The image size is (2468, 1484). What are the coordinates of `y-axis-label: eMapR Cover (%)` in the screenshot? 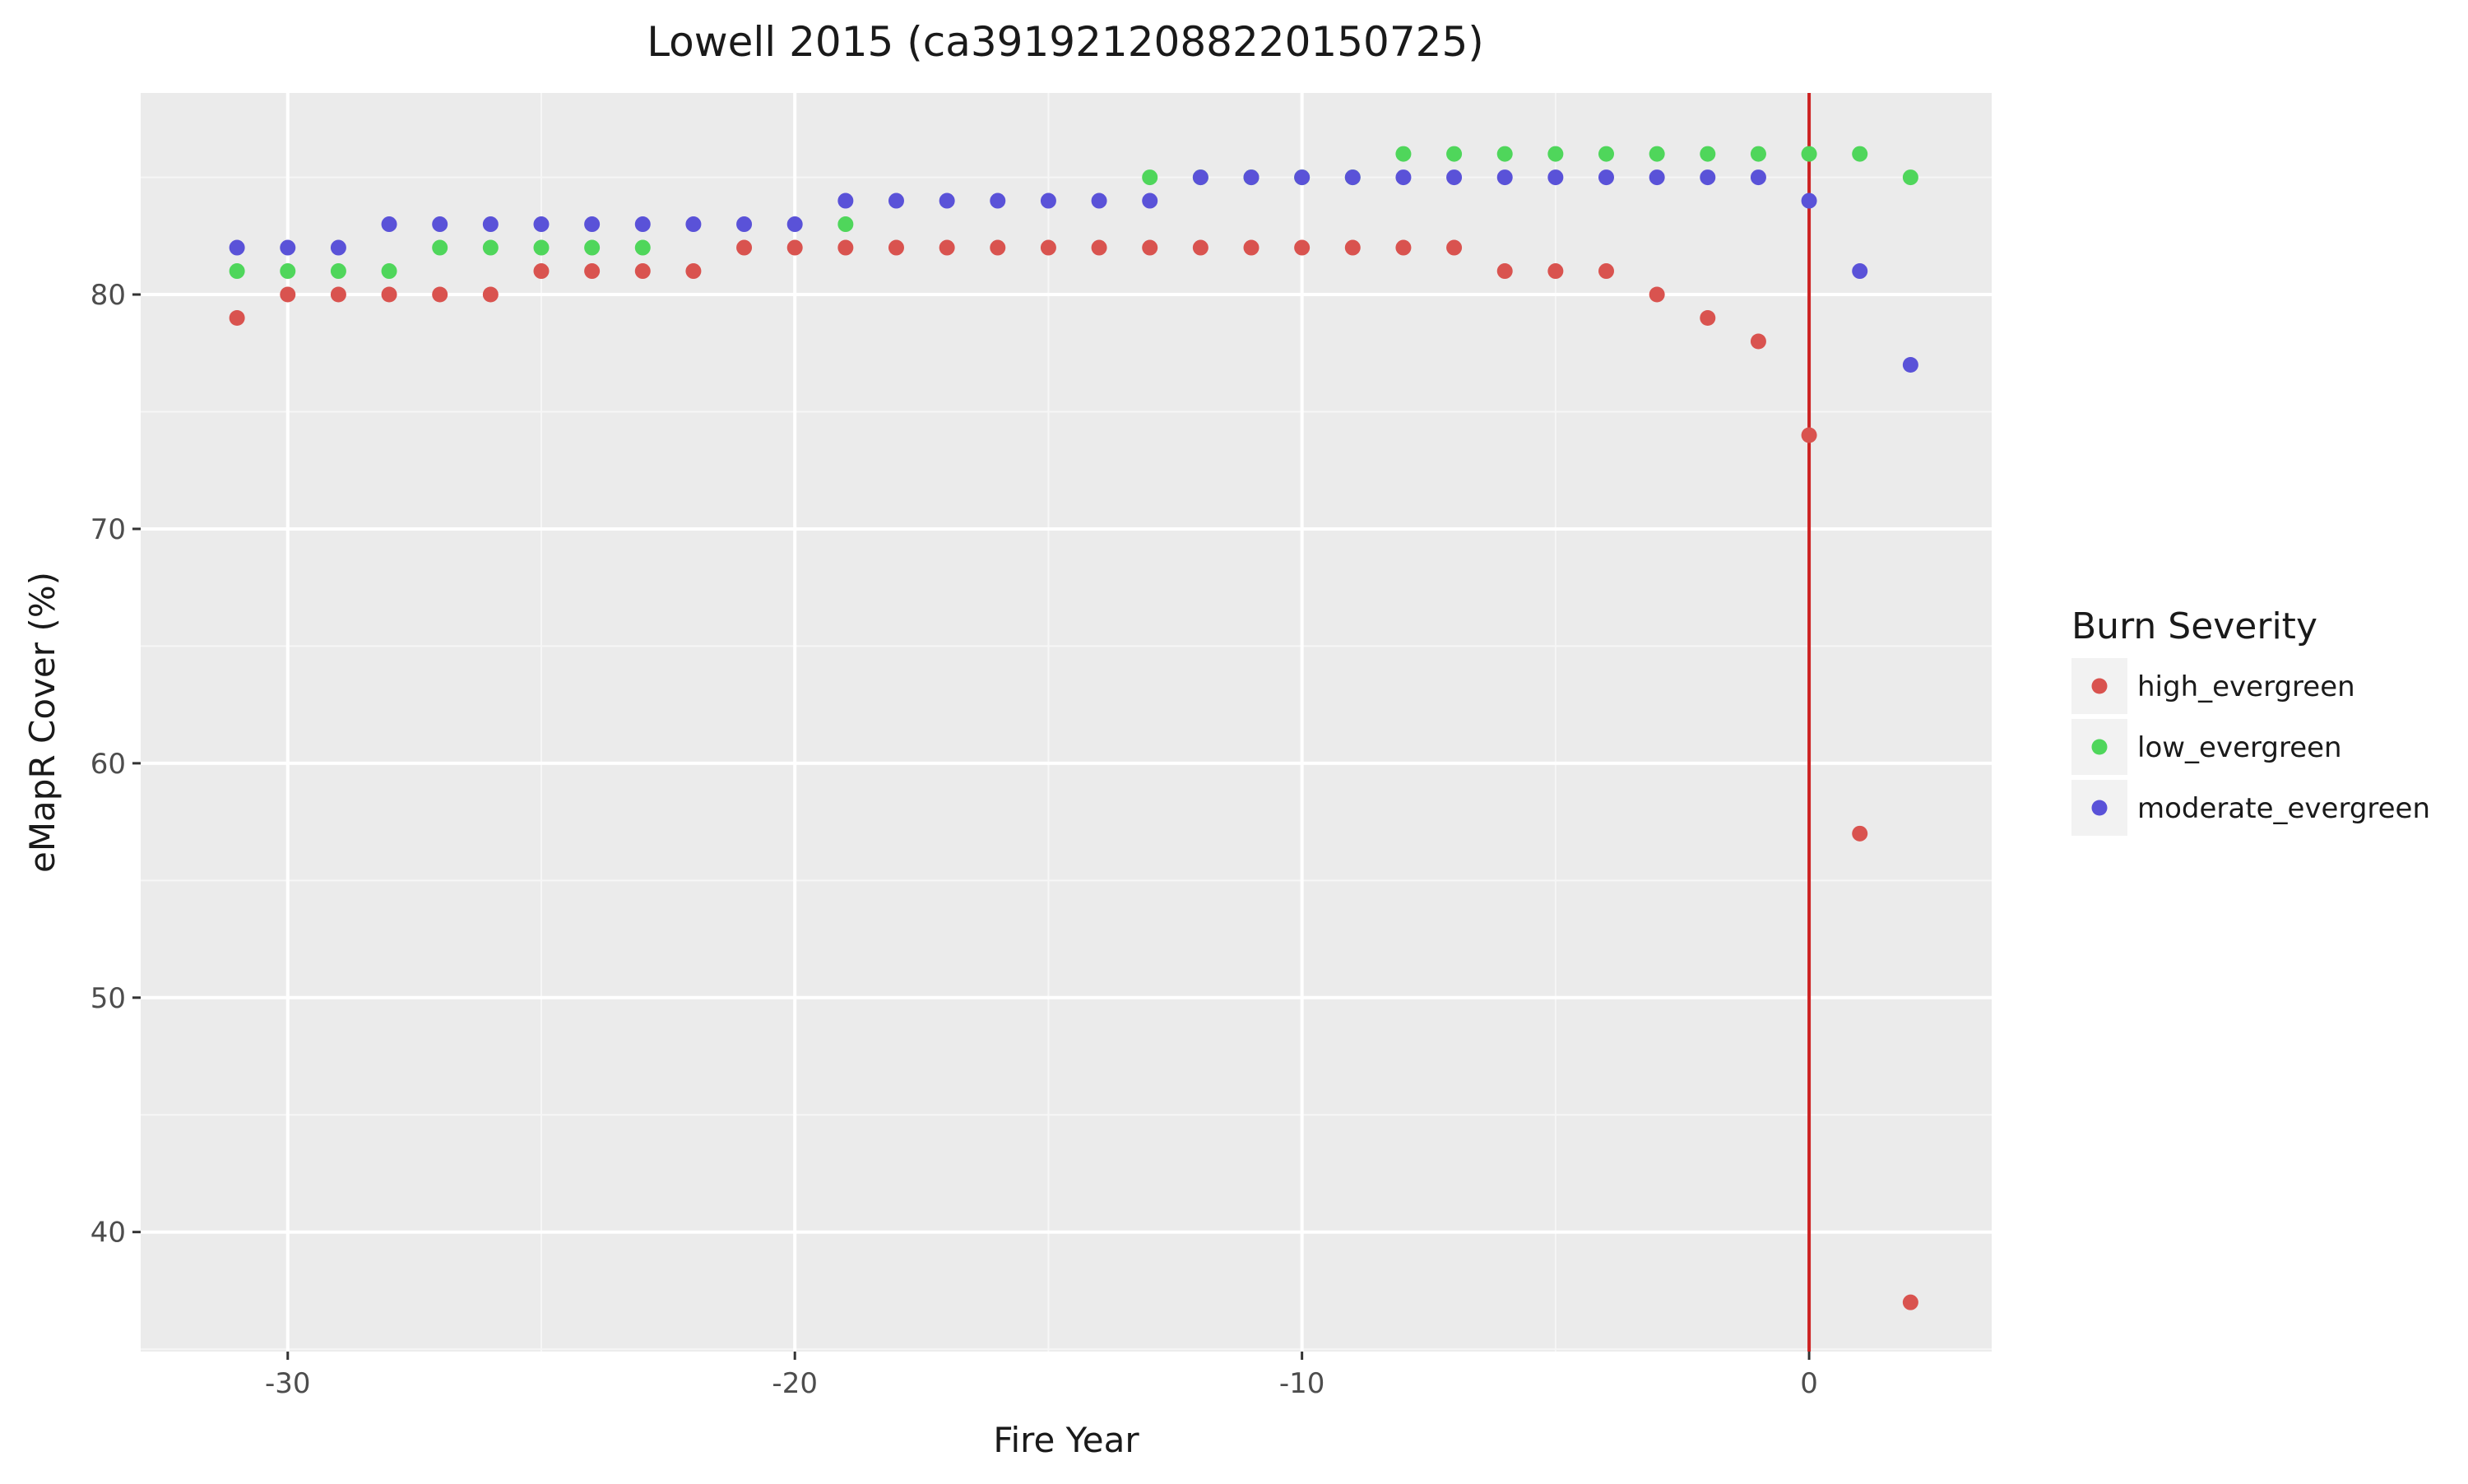 It's located at (42, 722).